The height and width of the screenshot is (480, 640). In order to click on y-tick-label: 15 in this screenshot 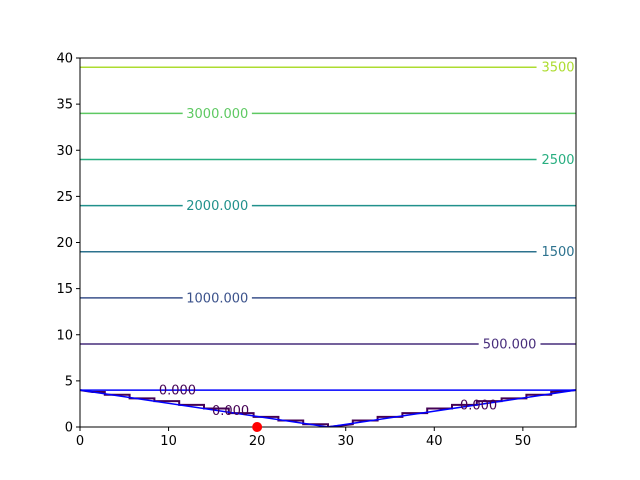, I will do `click(64, 289)`.